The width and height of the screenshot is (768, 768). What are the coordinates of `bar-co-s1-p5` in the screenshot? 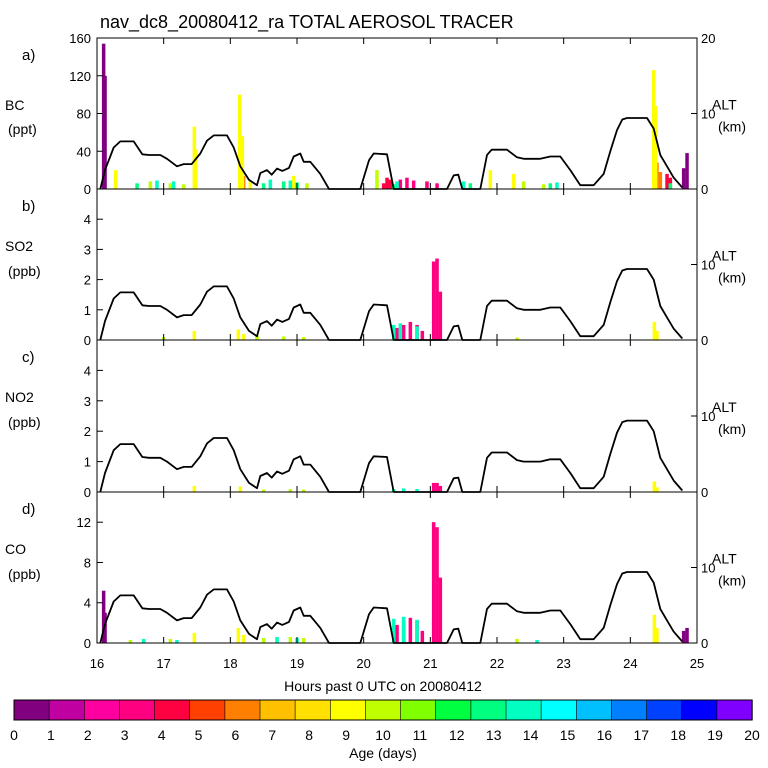 It's located at (433, 582).